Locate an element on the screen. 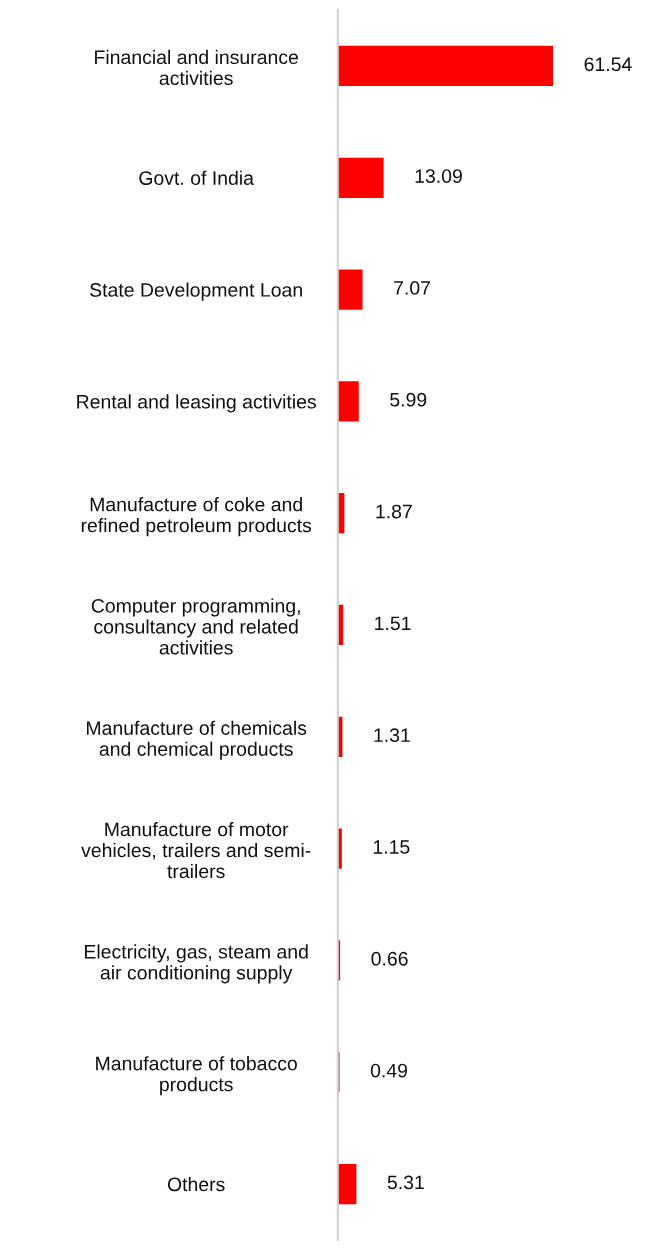 The height and width of the screenshot is (1255, 665). data-label: 0.66 is located at coordinates (389, 958).